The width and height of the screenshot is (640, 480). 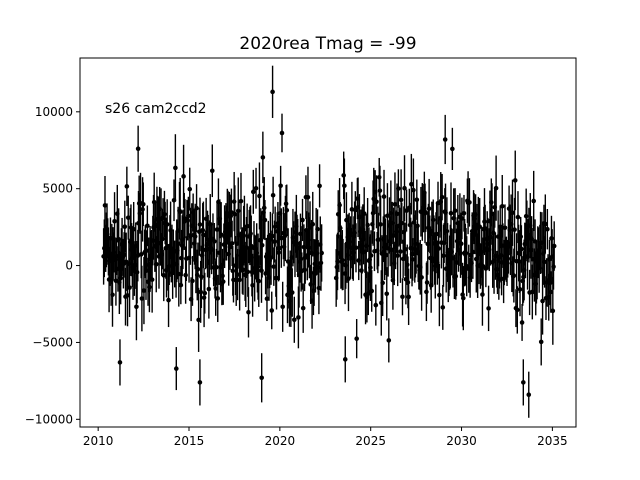 What do you see at coordinates (370, 441) in the screenshot?
I see `x-tick-label: 2025` at bounding box center [370, 441].